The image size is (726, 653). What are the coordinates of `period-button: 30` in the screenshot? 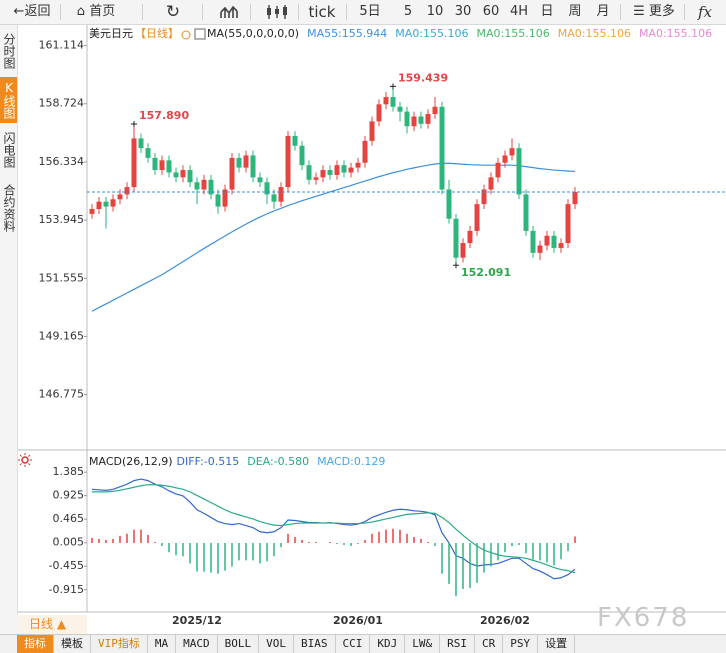 It's located at (463, 11).